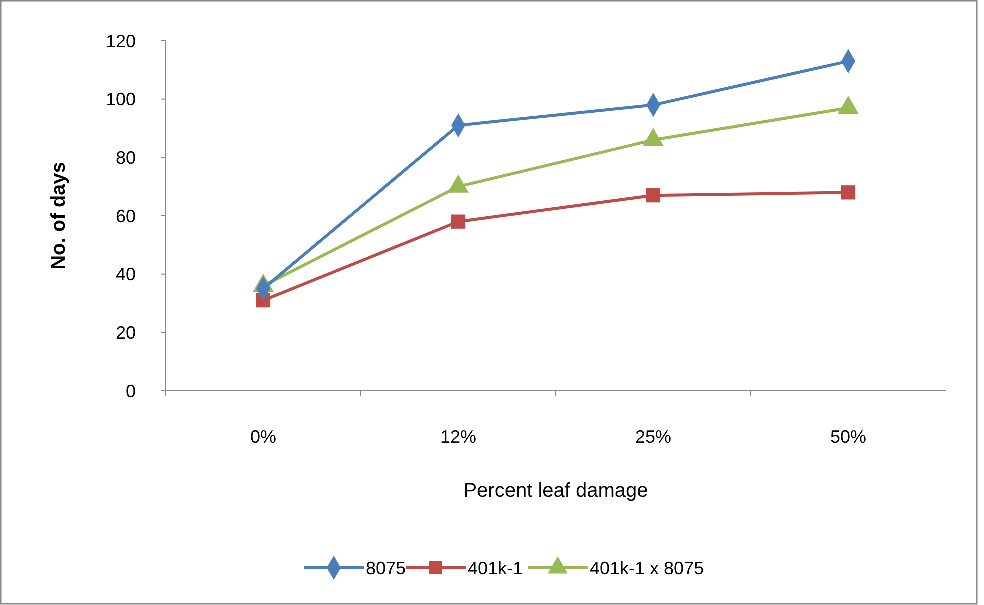  I want to click on x-tick-label: 0%, so click(263, 437).